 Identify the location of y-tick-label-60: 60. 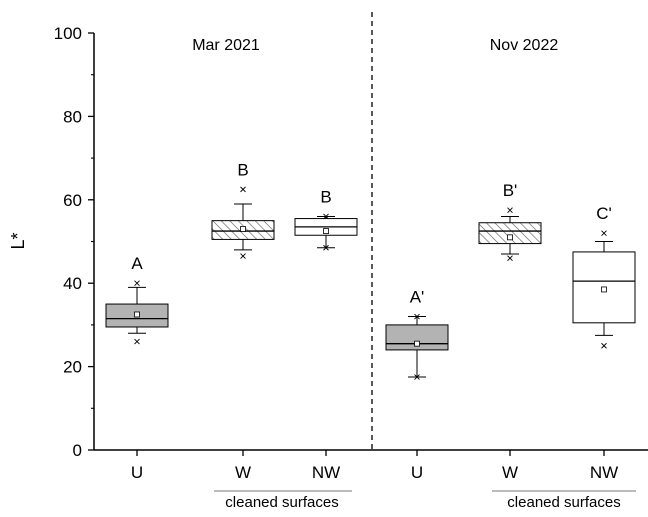
(72, 200).